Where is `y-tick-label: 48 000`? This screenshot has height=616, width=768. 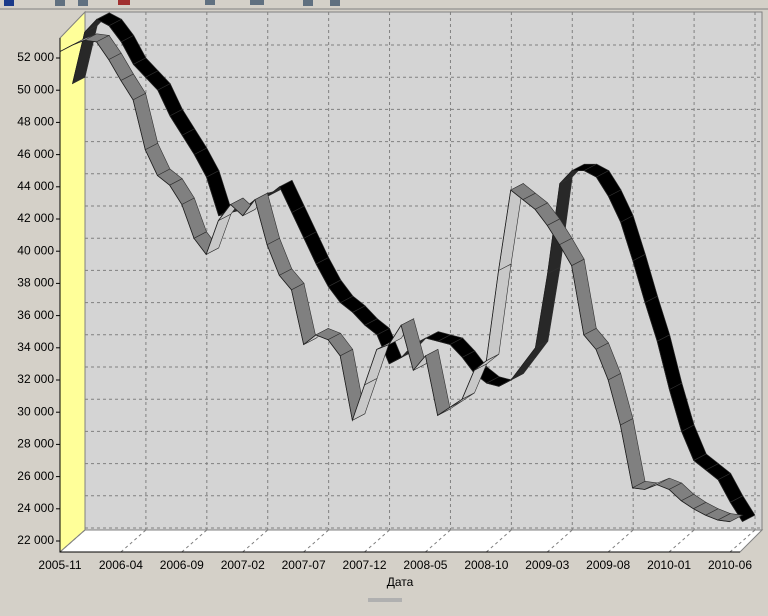 y-tick-label: 48 000 is located at coordinates (35, 122).